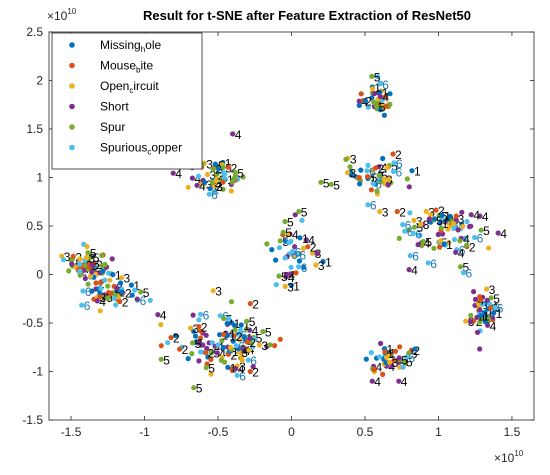 The image size is (550, 475). I want to click on legend-entry-label: Mousebite, so click(126, 67).